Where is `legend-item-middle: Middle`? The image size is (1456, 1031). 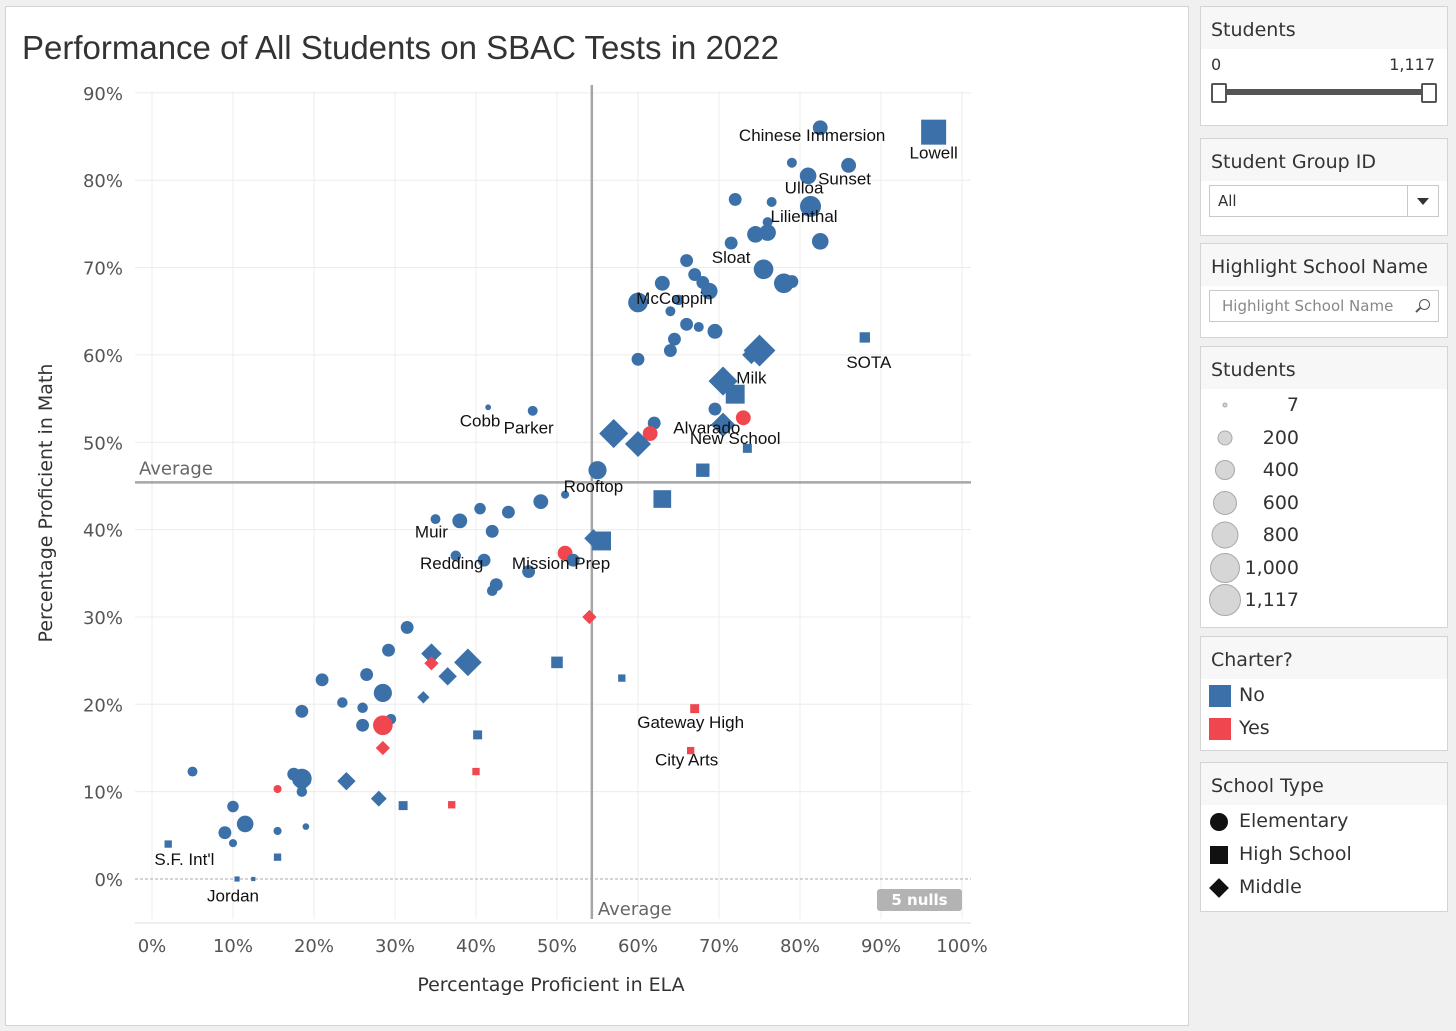 legend-item-middle: Middle is located at coordinates (1324, 887).